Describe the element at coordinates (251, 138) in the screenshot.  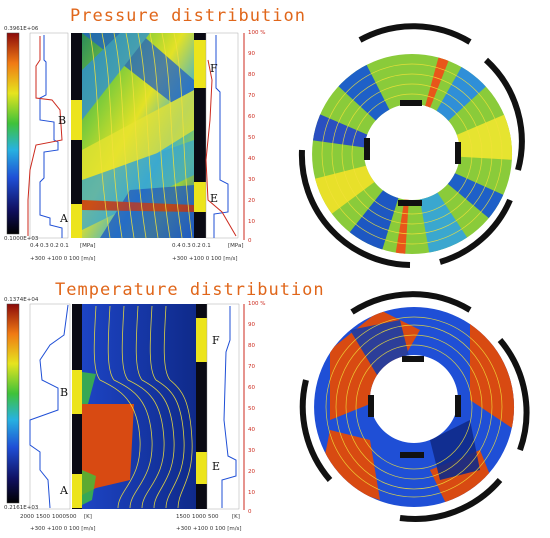
I see `pressure-pct-50: 50` at that location.